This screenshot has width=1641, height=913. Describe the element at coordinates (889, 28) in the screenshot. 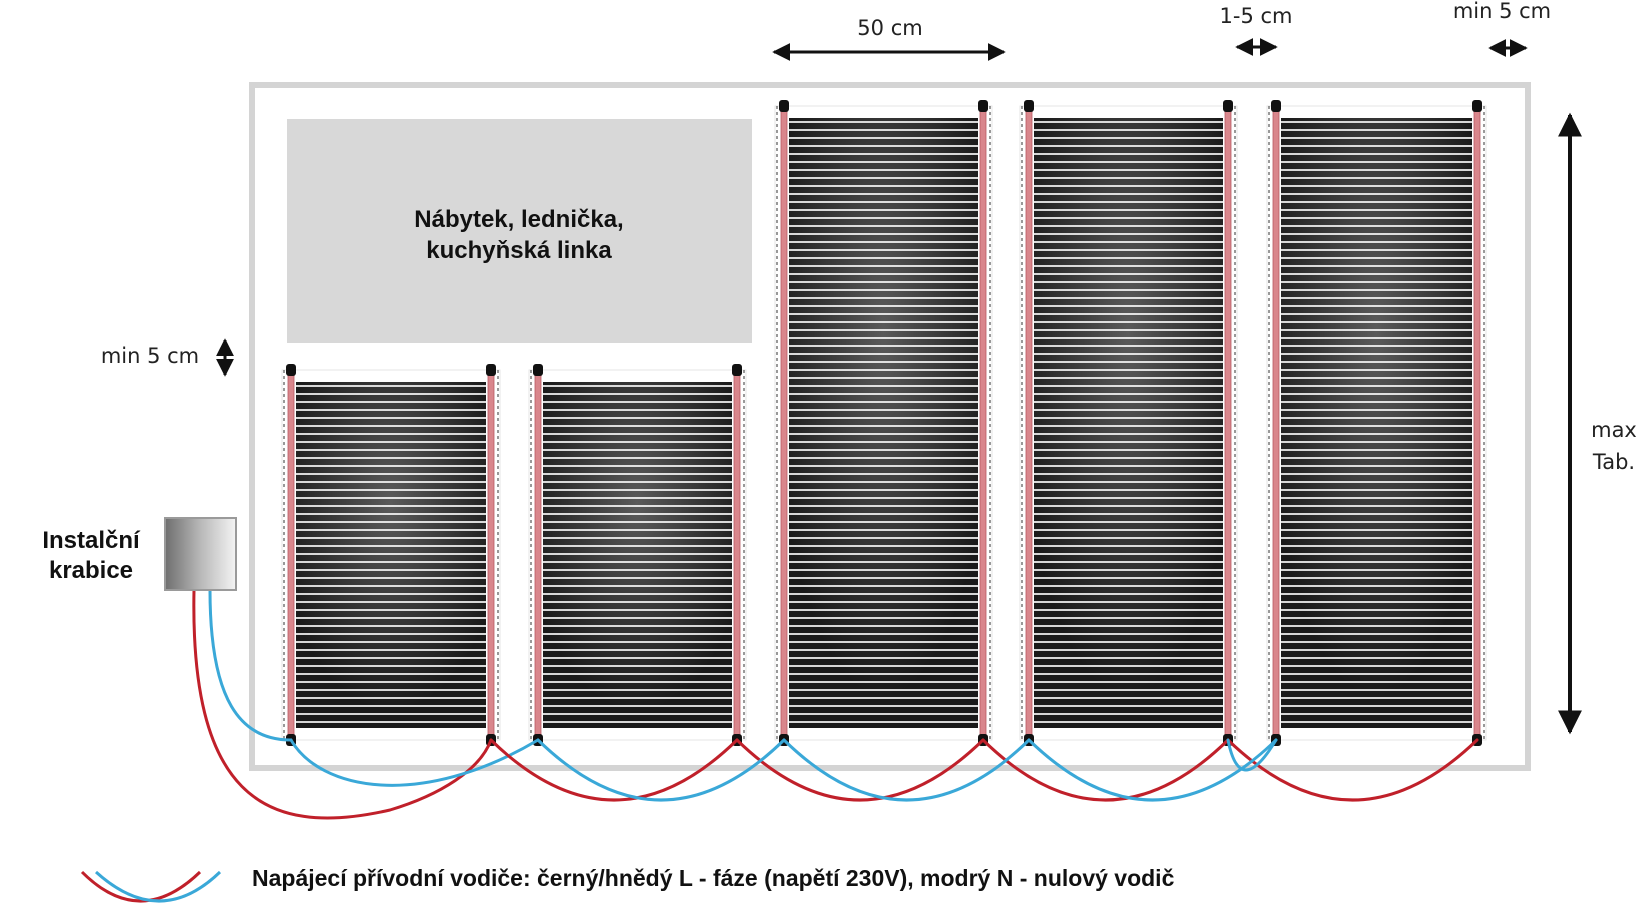

I see `dimension-panel-width-label: 50 cm` at that location.